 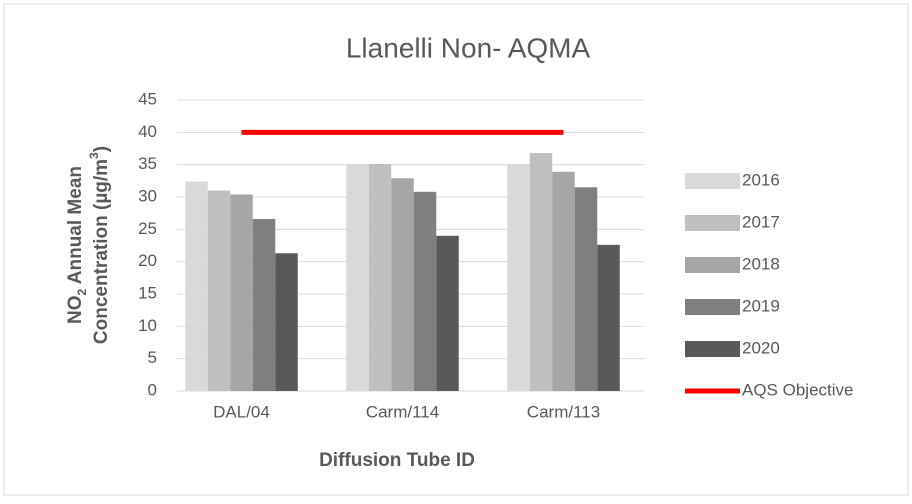 I want to click on x-tick-label: DAL/04, so click(x=241, y=411).